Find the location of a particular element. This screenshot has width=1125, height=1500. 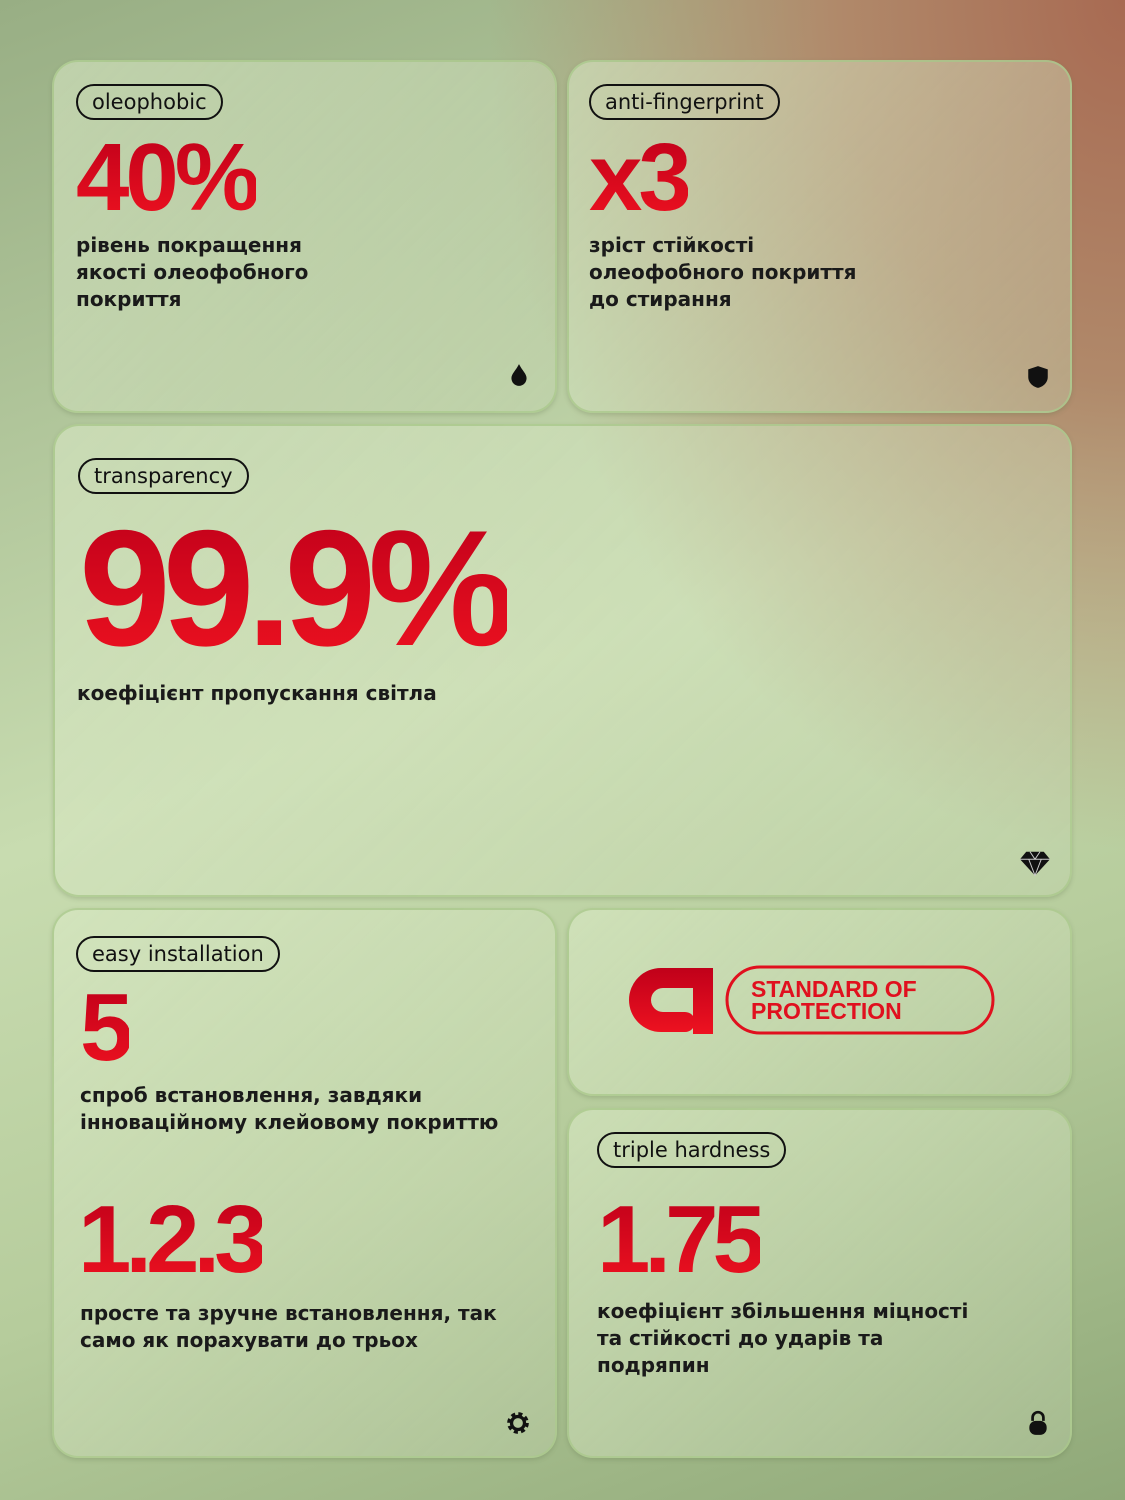

brand-logo is located at coordinates (812, 1000).